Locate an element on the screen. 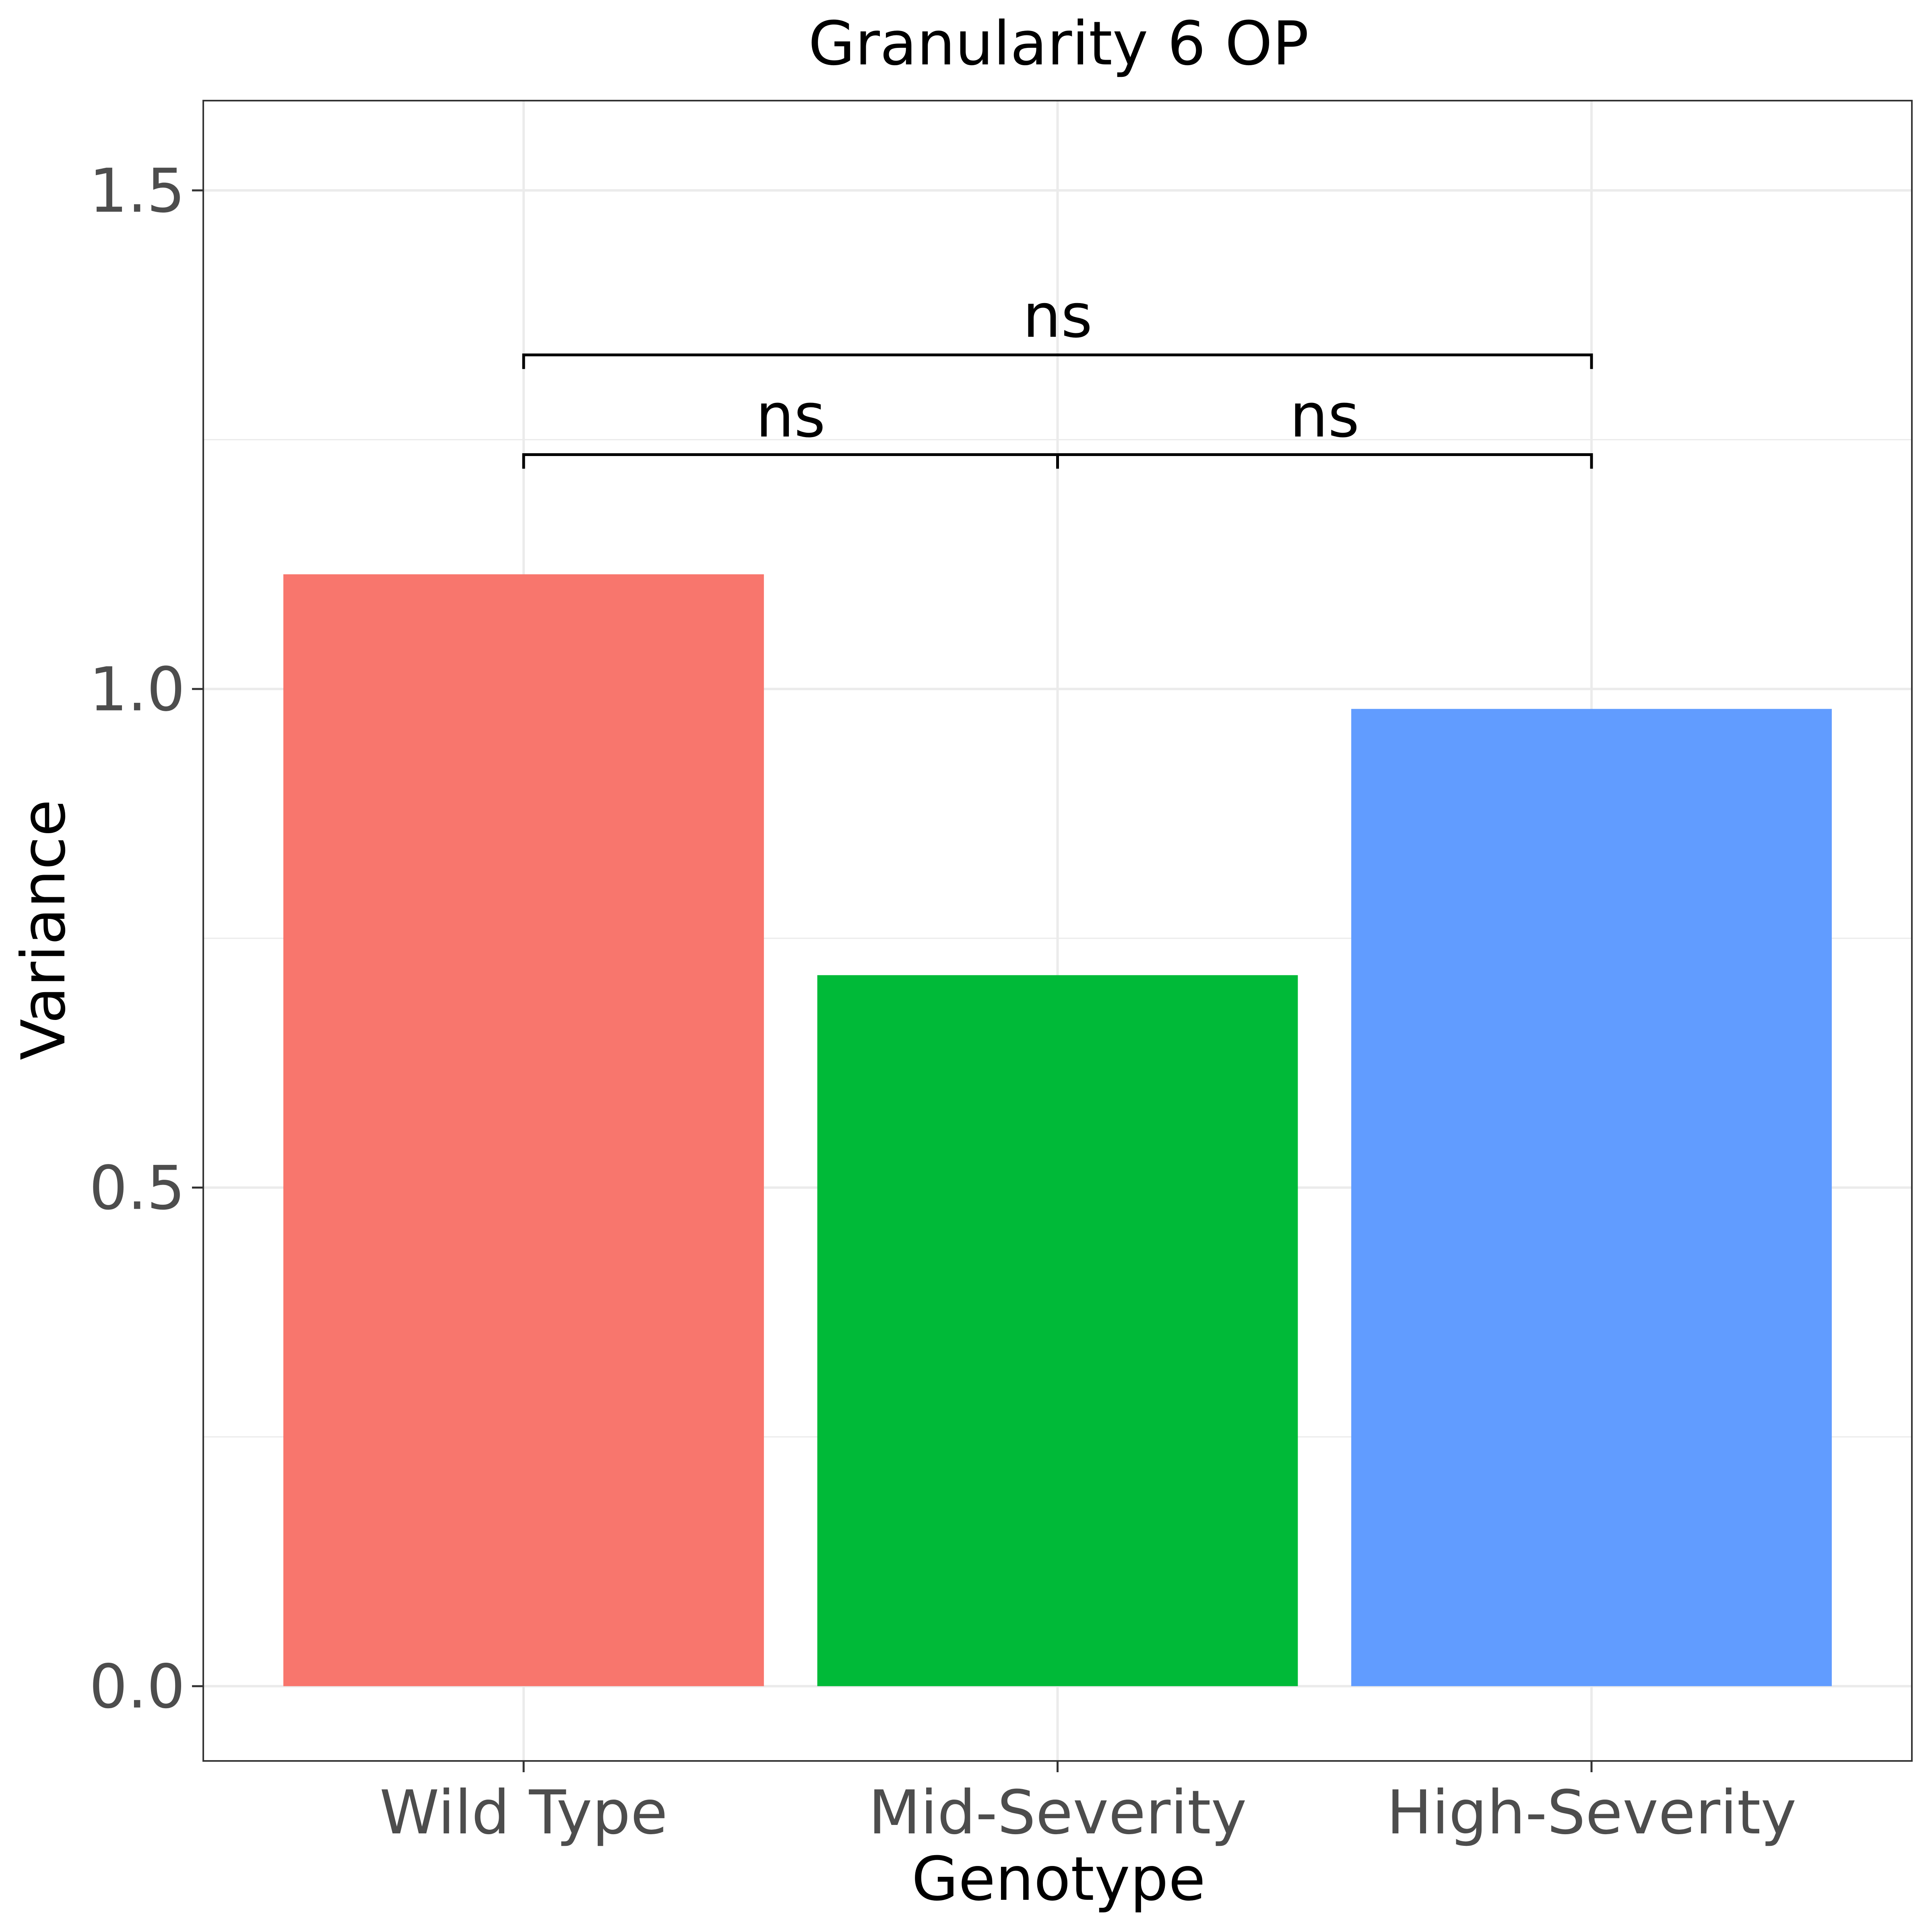 This screenshot has height=1932, width=1932. y-axis-title: Variance is located at coordinates (44, 929).